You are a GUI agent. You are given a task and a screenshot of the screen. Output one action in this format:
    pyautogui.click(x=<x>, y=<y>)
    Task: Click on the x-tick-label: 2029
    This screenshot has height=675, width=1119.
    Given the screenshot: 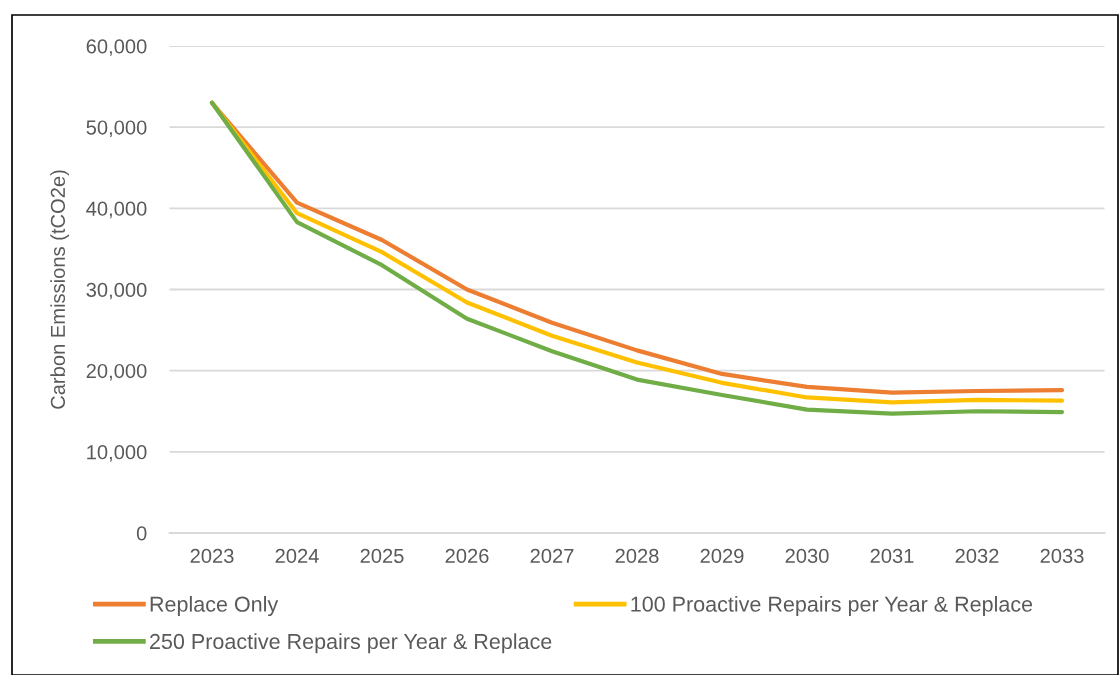 What is the action you would take?
    pyautogui.click(x=722, y=556)
    